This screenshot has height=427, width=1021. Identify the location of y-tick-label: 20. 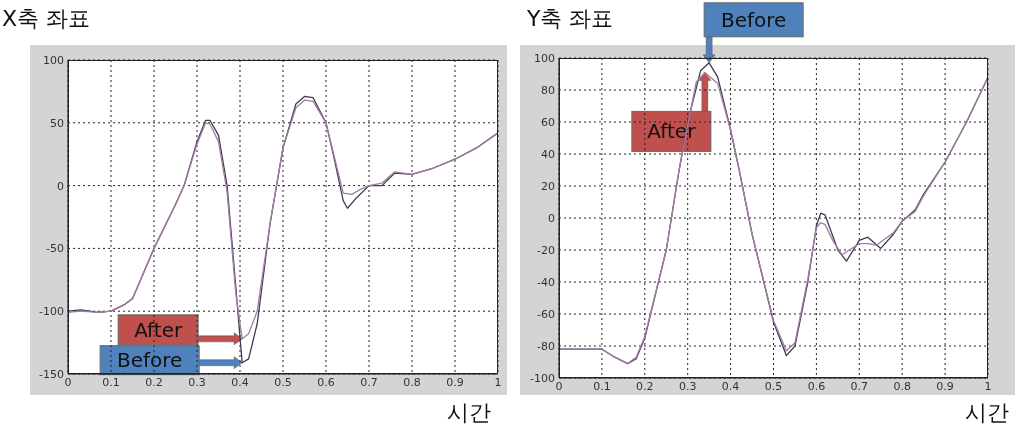
(548, 186).